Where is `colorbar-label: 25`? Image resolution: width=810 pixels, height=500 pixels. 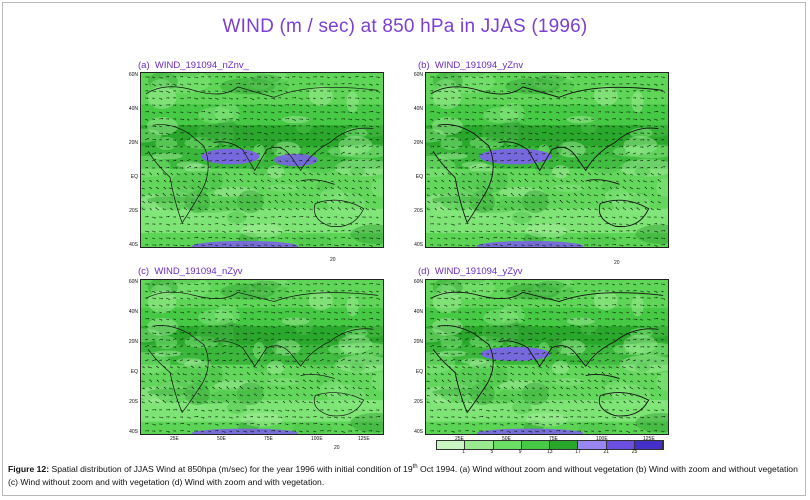 colorbar-label: 25 is located at coordinates (634, 452).